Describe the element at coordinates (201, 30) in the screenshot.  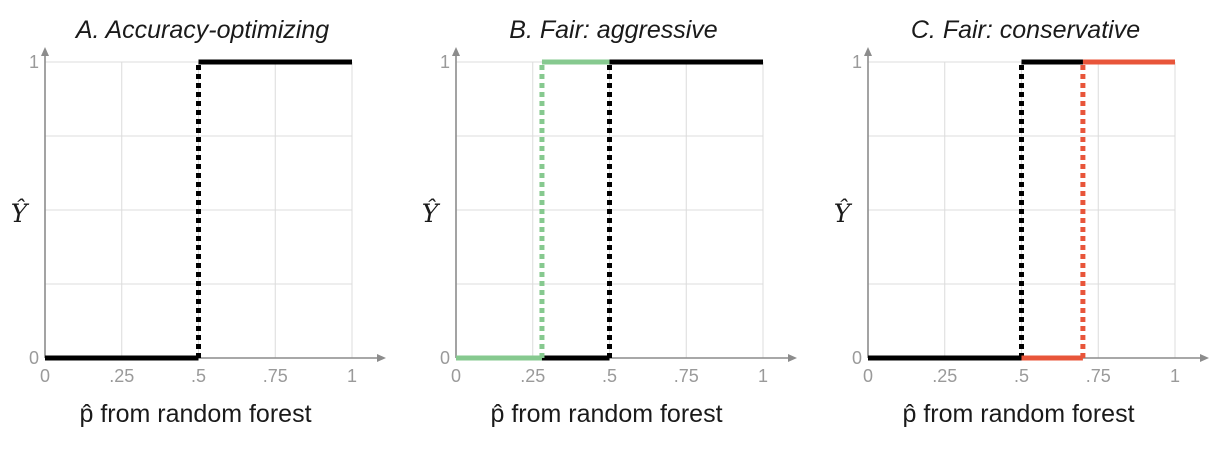
I see `chart-title: A. Accuracy-optimizing` at that location.